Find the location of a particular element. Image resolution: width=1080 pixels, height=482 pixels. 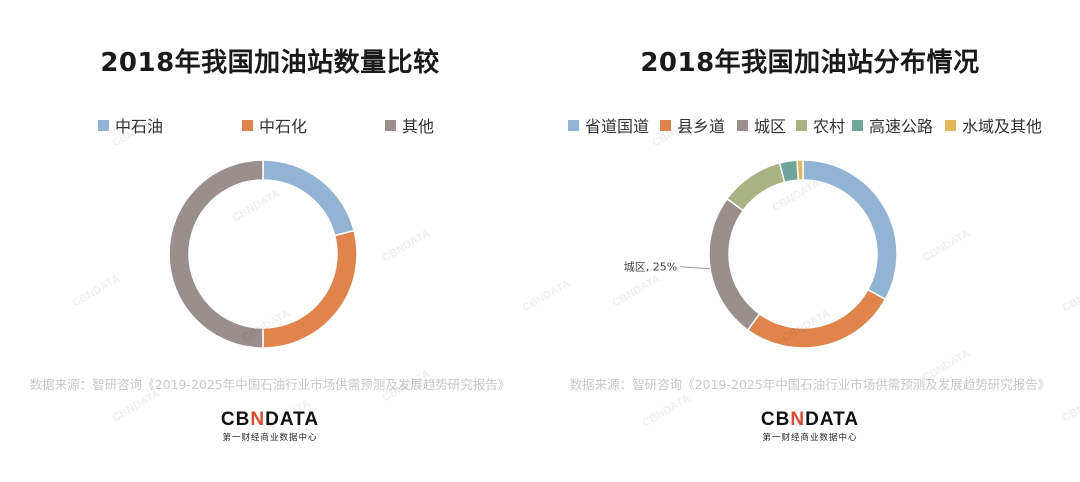

legend-item-5: 水域及其他 is located at coordinates (993, 125).